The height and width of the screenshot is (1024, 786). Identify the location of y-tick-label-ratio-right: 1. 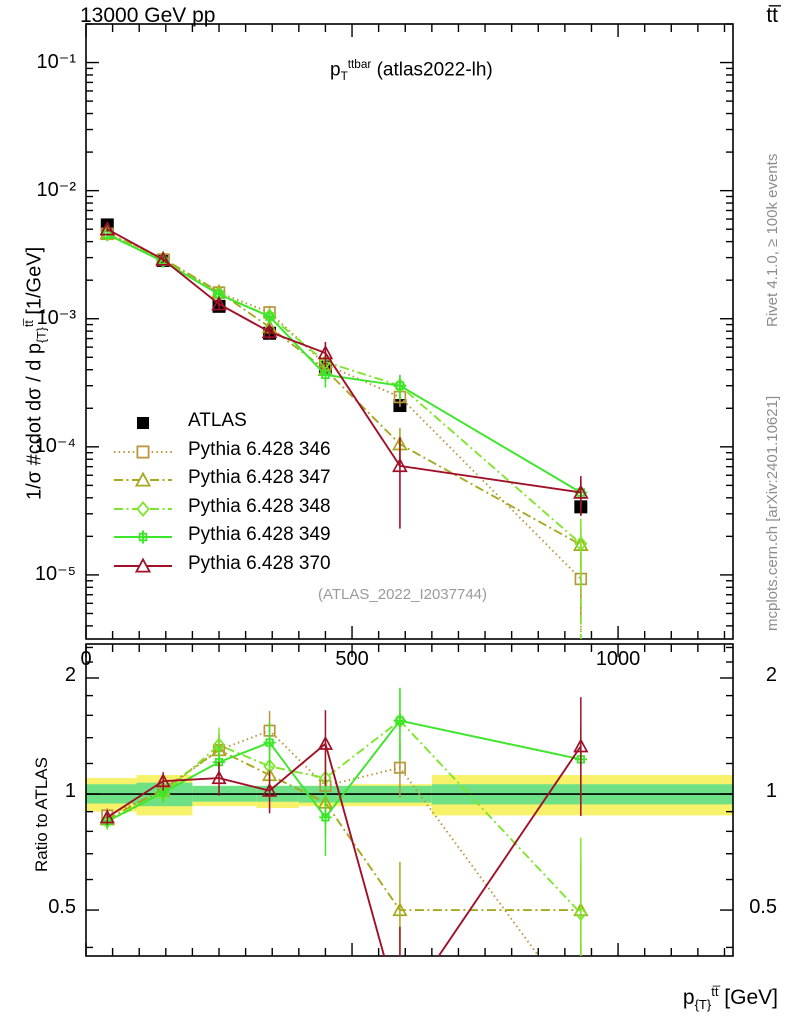
(771, 791).